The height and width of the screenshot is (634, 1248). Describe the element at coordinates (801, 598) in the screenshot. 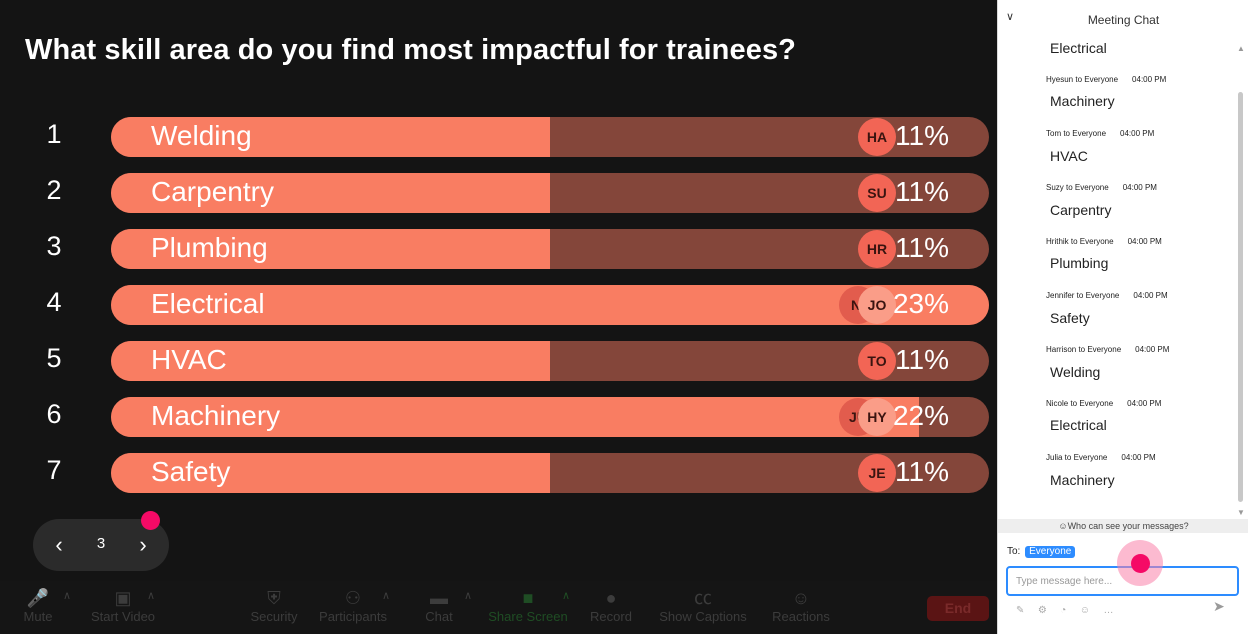

I see `smiley-icon: ☺` at that location.